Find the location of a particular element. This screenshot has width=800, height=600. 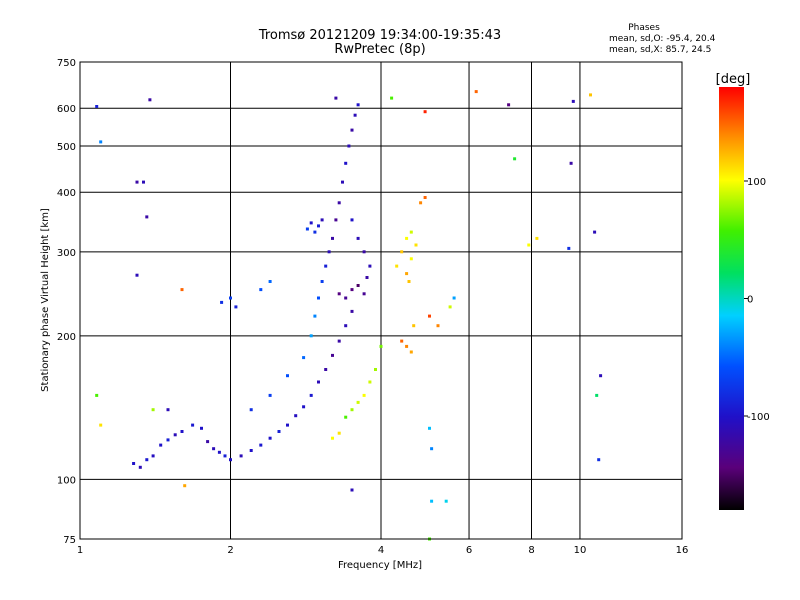

chart-title: Tromsø 20121209 19:34:00-19:35:43 is located at coordinates (379, 35).